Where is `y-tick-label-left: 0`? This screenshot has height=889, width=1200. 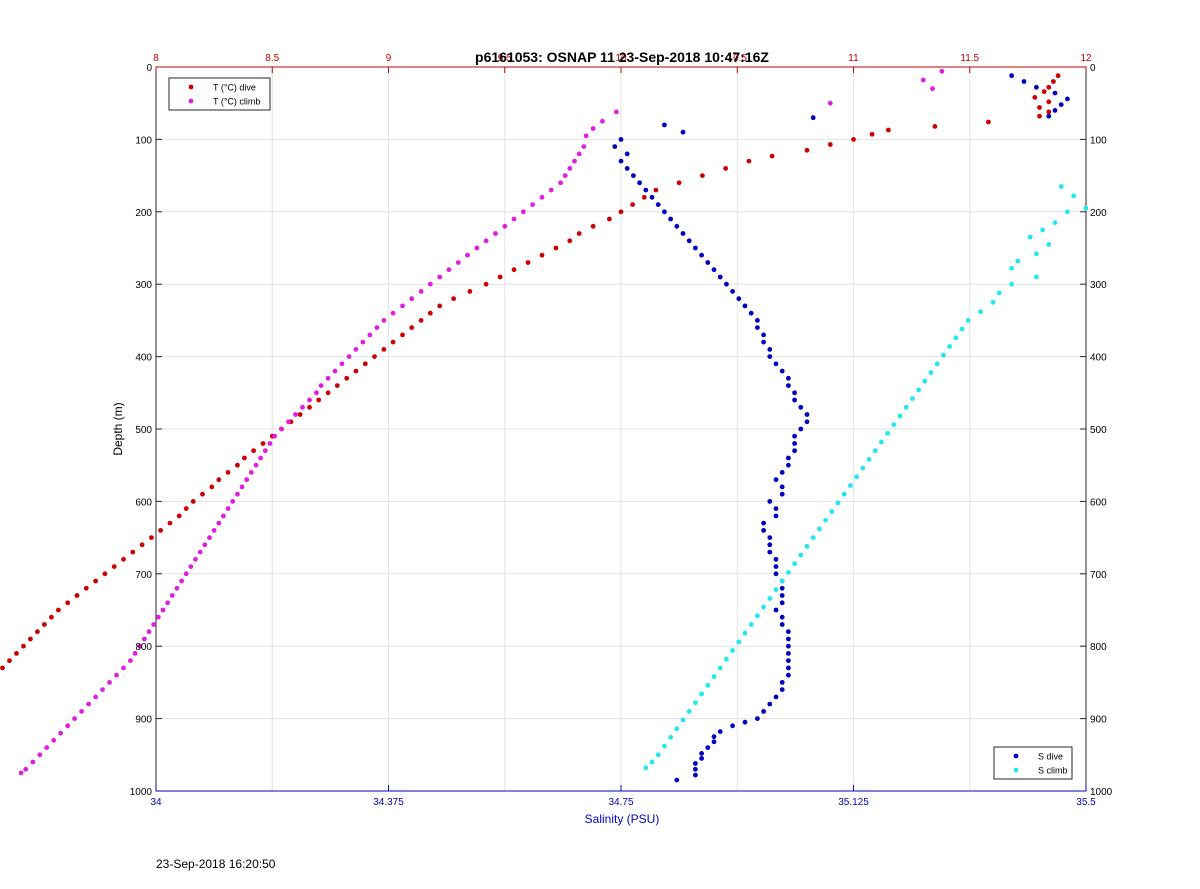
y-tick-label-left: 0 is located at coordinates (149, 68).